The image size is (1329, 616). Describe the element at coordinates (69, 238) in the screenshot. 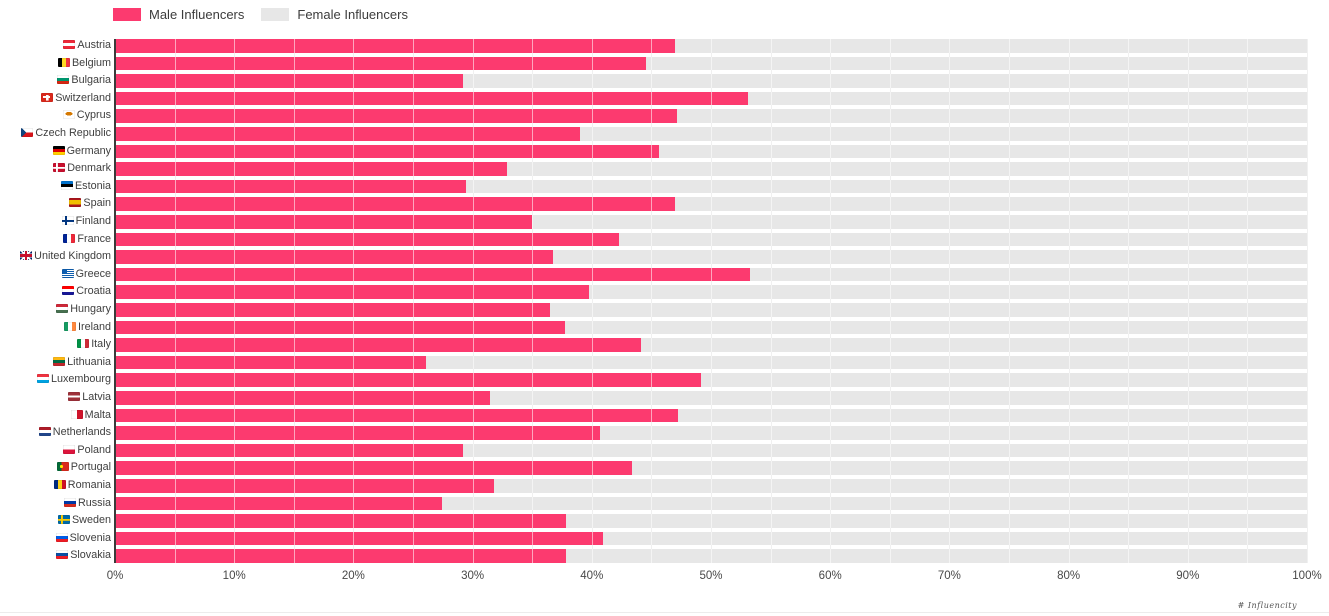

I see `france-flag-icon` at that location.